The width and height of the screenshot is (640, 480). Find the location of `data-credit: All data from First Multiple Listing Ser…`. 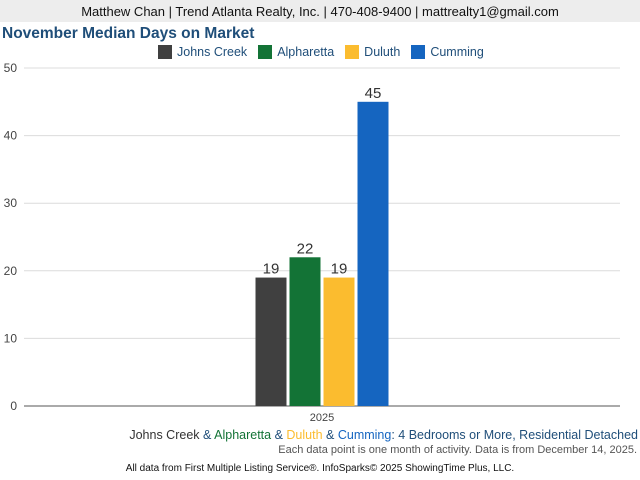

data-credit: All data from First Multiple Listing Ser… is located at coordinates (320, 468).